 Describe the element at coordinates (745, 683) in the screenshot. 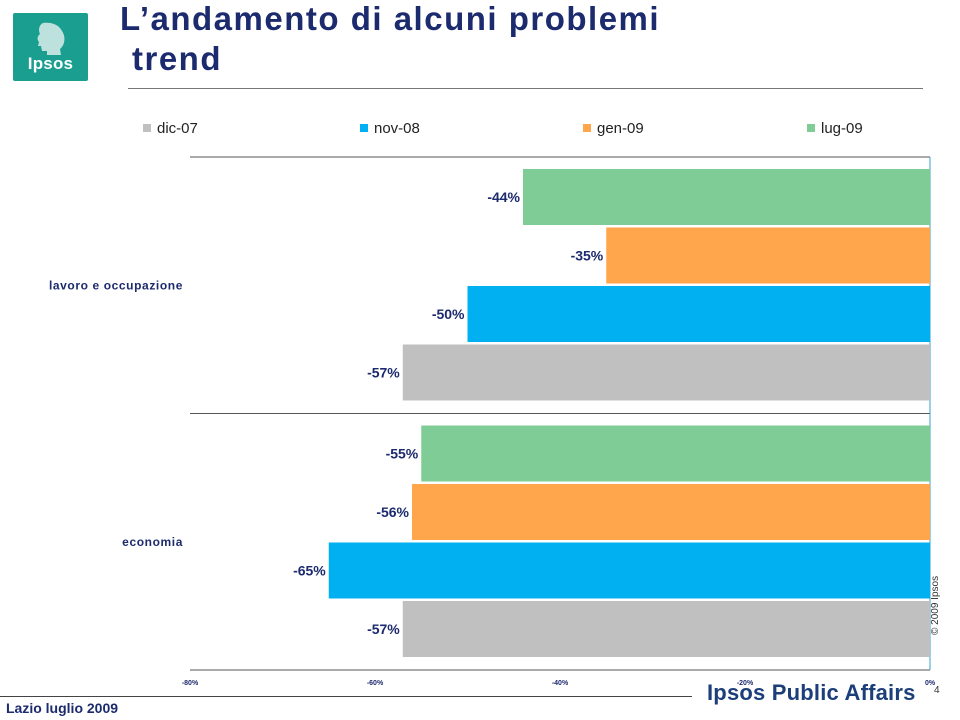

I see `x-tick-label: -20%` at that location.